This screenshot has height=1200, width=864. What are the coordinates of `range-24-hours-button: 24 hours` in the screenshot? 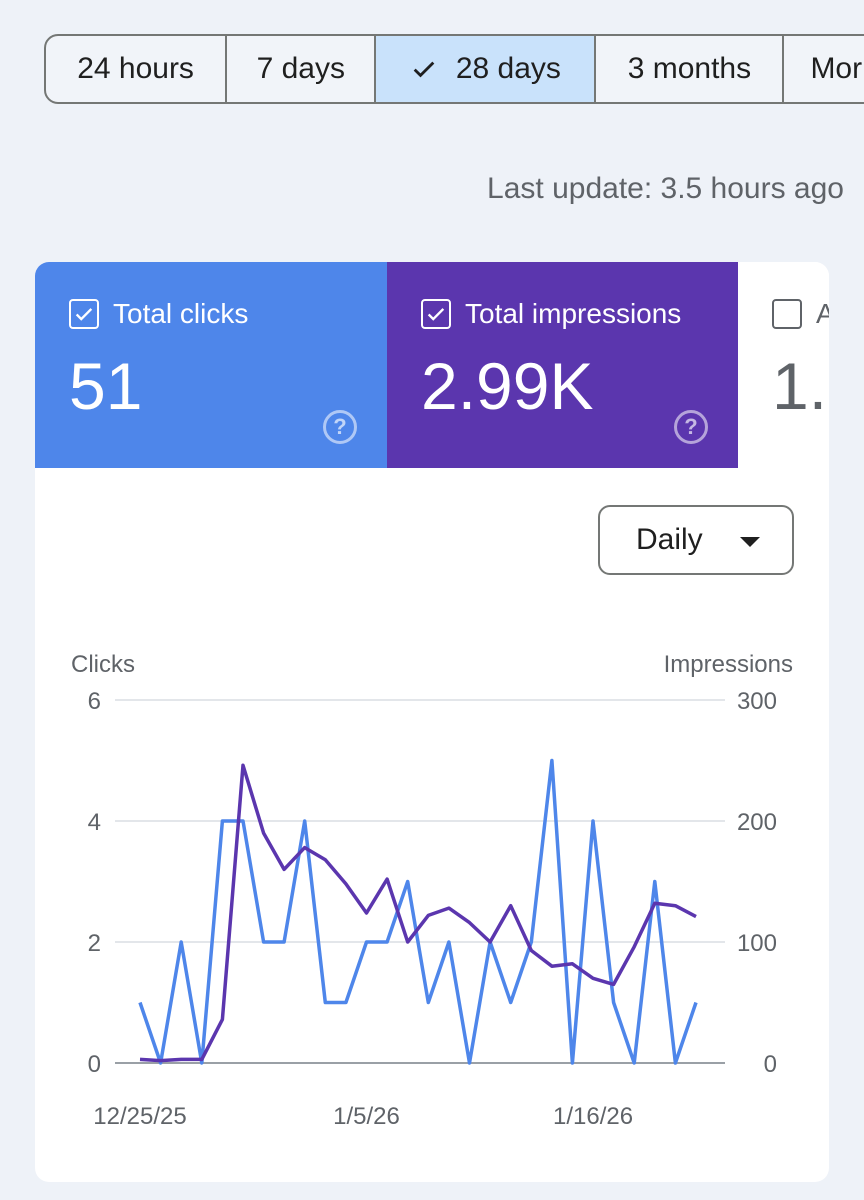 It's located at (137, 69).